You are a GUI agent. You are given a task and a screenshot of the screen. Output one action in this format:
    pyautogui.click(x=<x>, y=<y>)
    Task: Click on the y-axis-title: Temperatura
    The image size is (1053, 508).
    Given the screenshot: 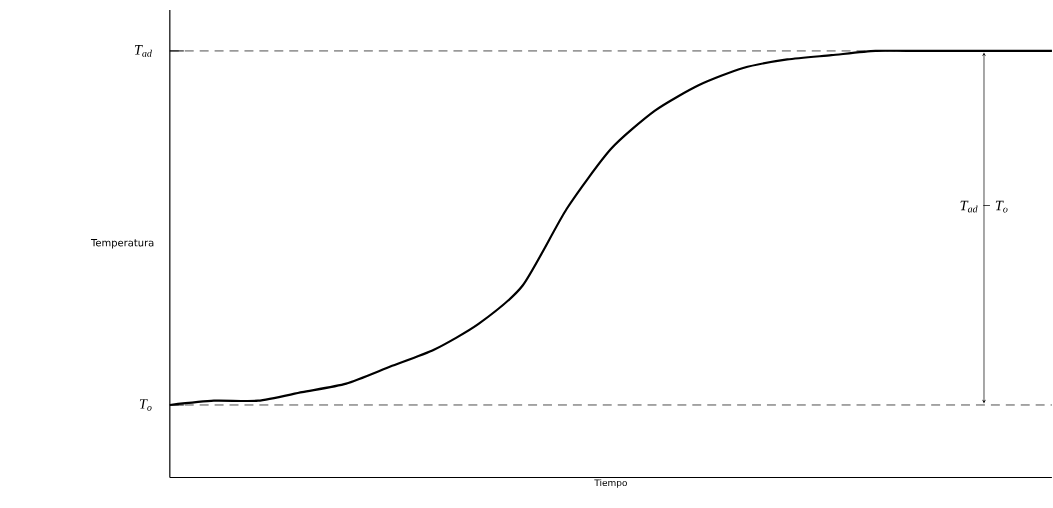 What is the action you would take?
    pyautogui.click(x=122, y=243)
    